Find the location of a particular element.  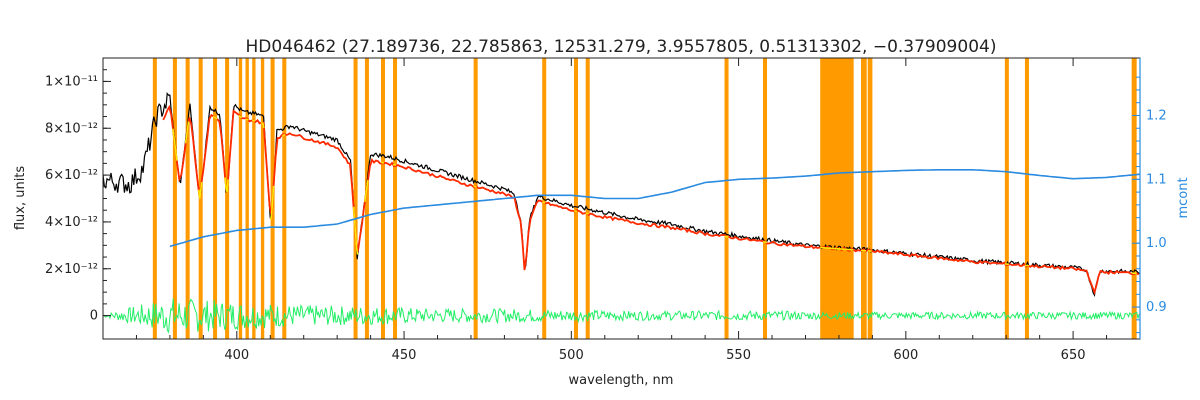

y-axis-label: flux, units is located at coordinates (20, 198).